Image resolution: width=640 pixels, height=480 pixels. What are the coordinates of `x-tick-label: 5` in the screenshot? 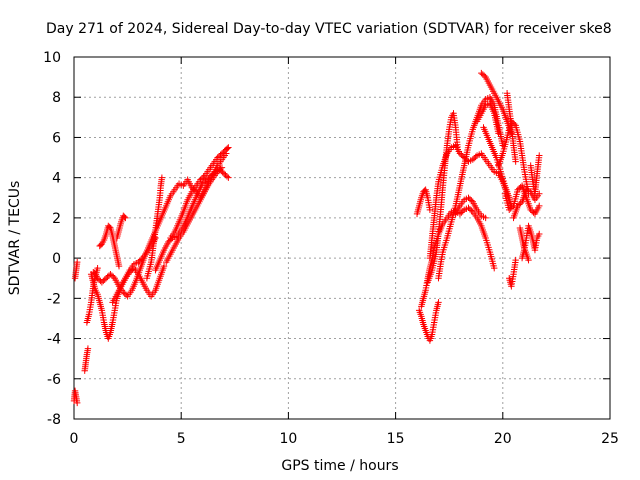 It's located at (181, 439).